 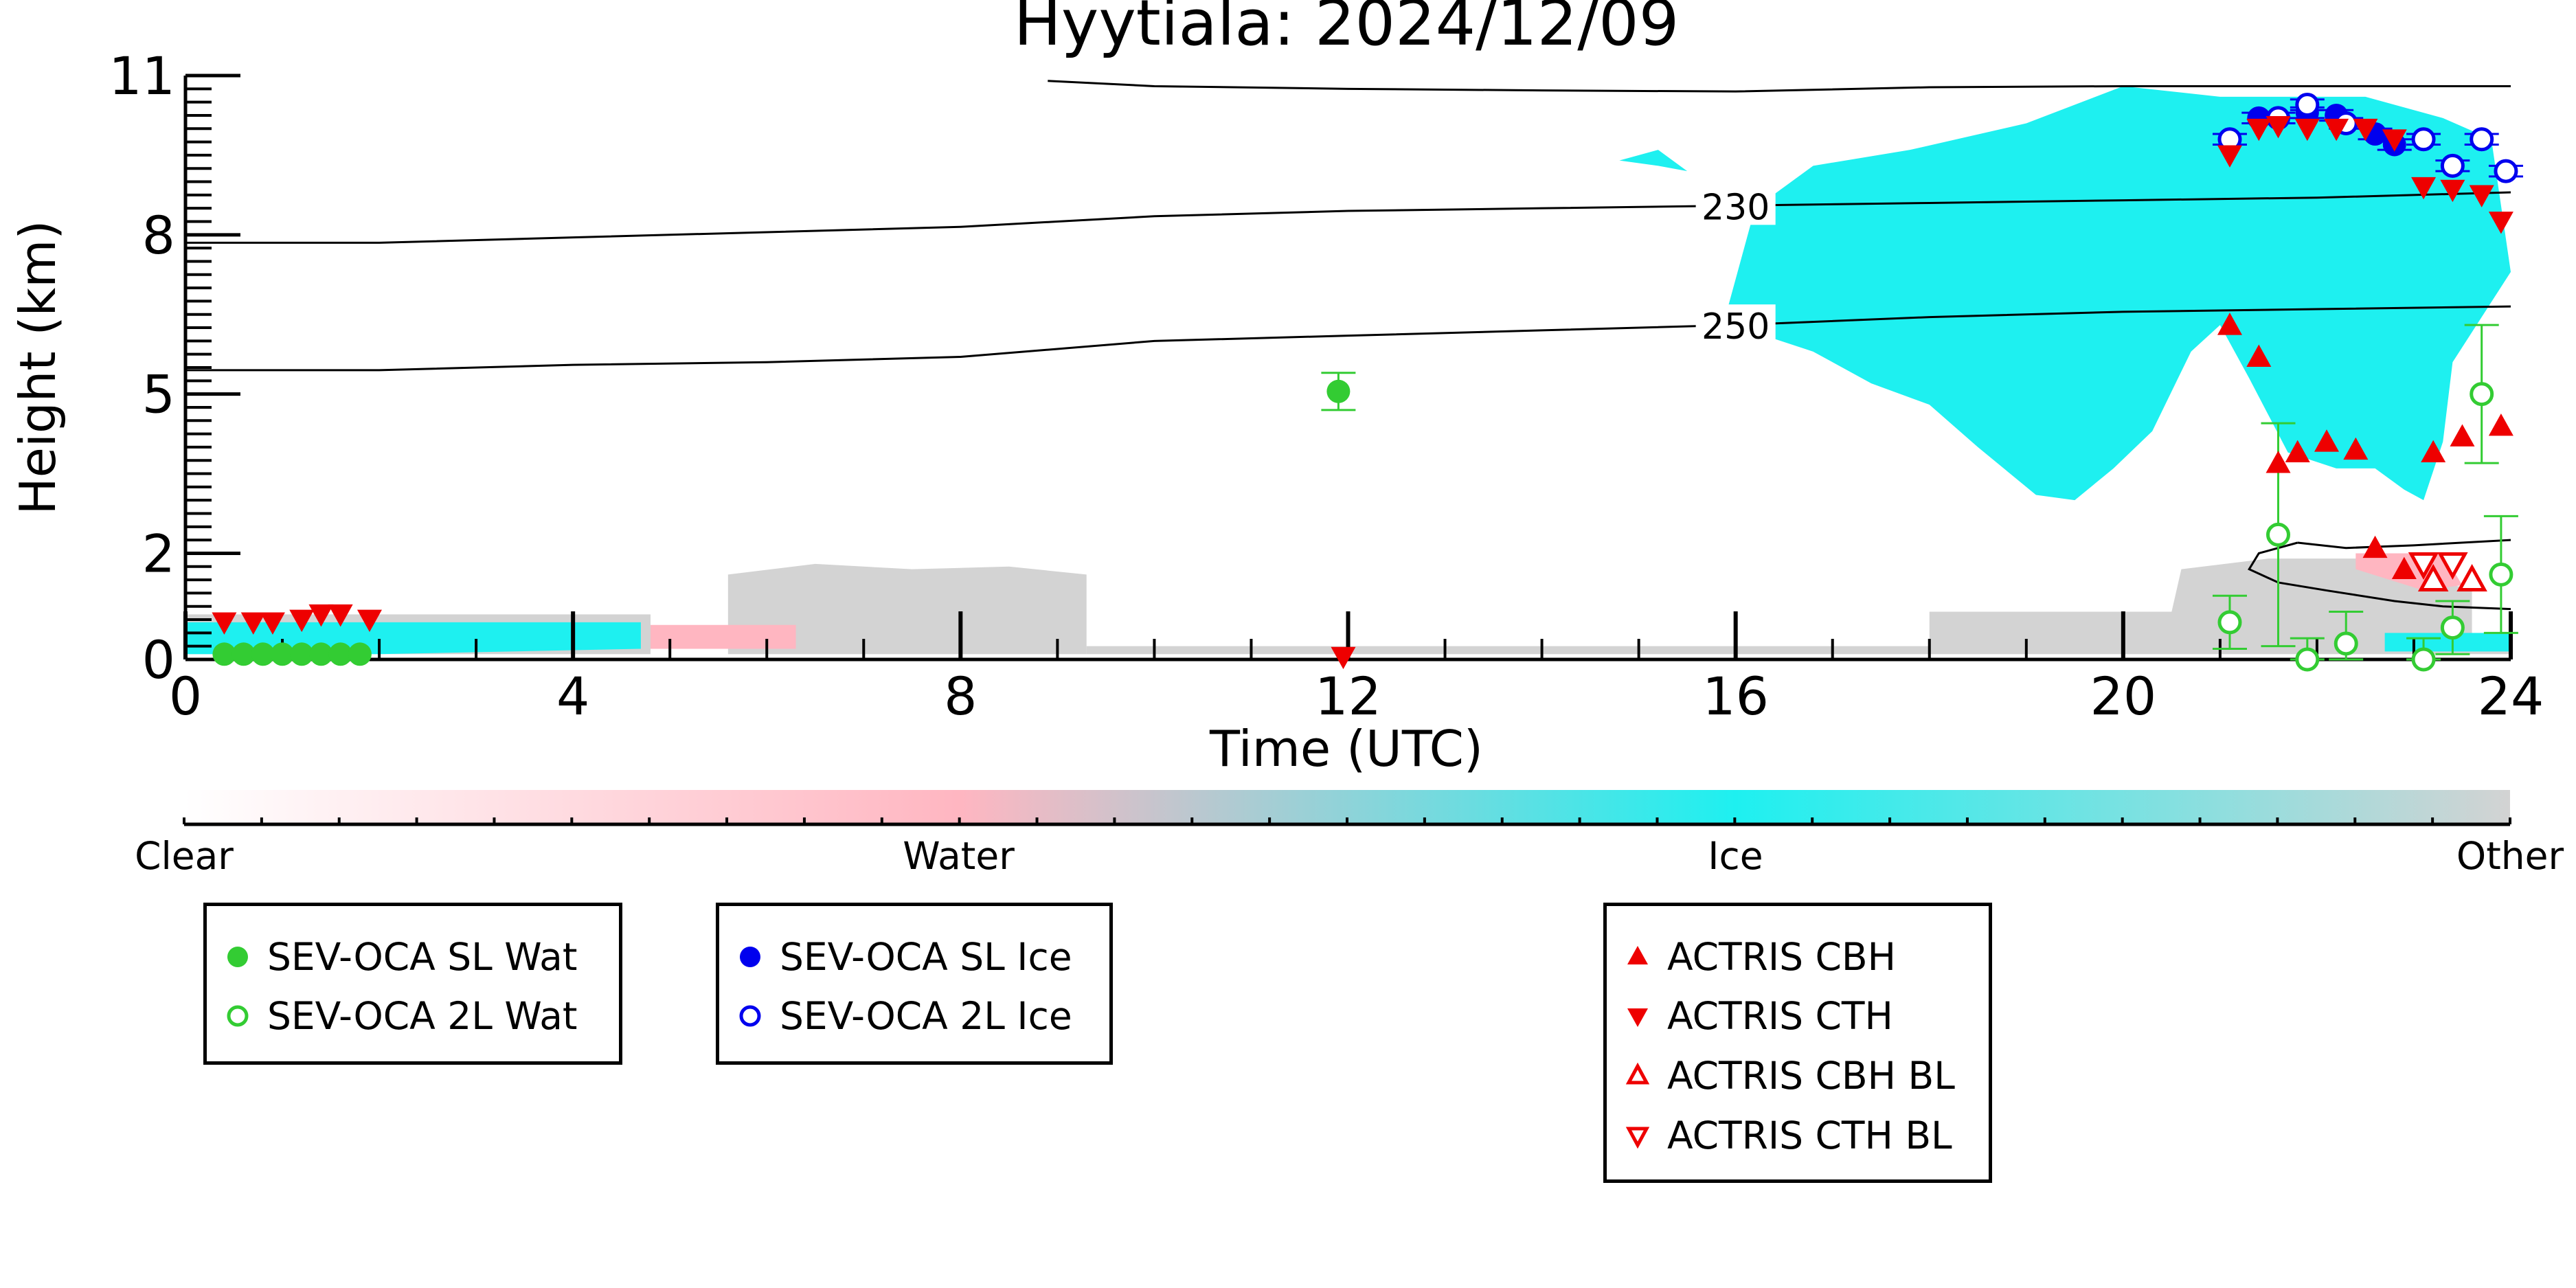 What do you see at coordinates (926, 957) in the screenshot?
I see `legend-label: SEV-OCA SL Ice` at bounding box center [926, 957].